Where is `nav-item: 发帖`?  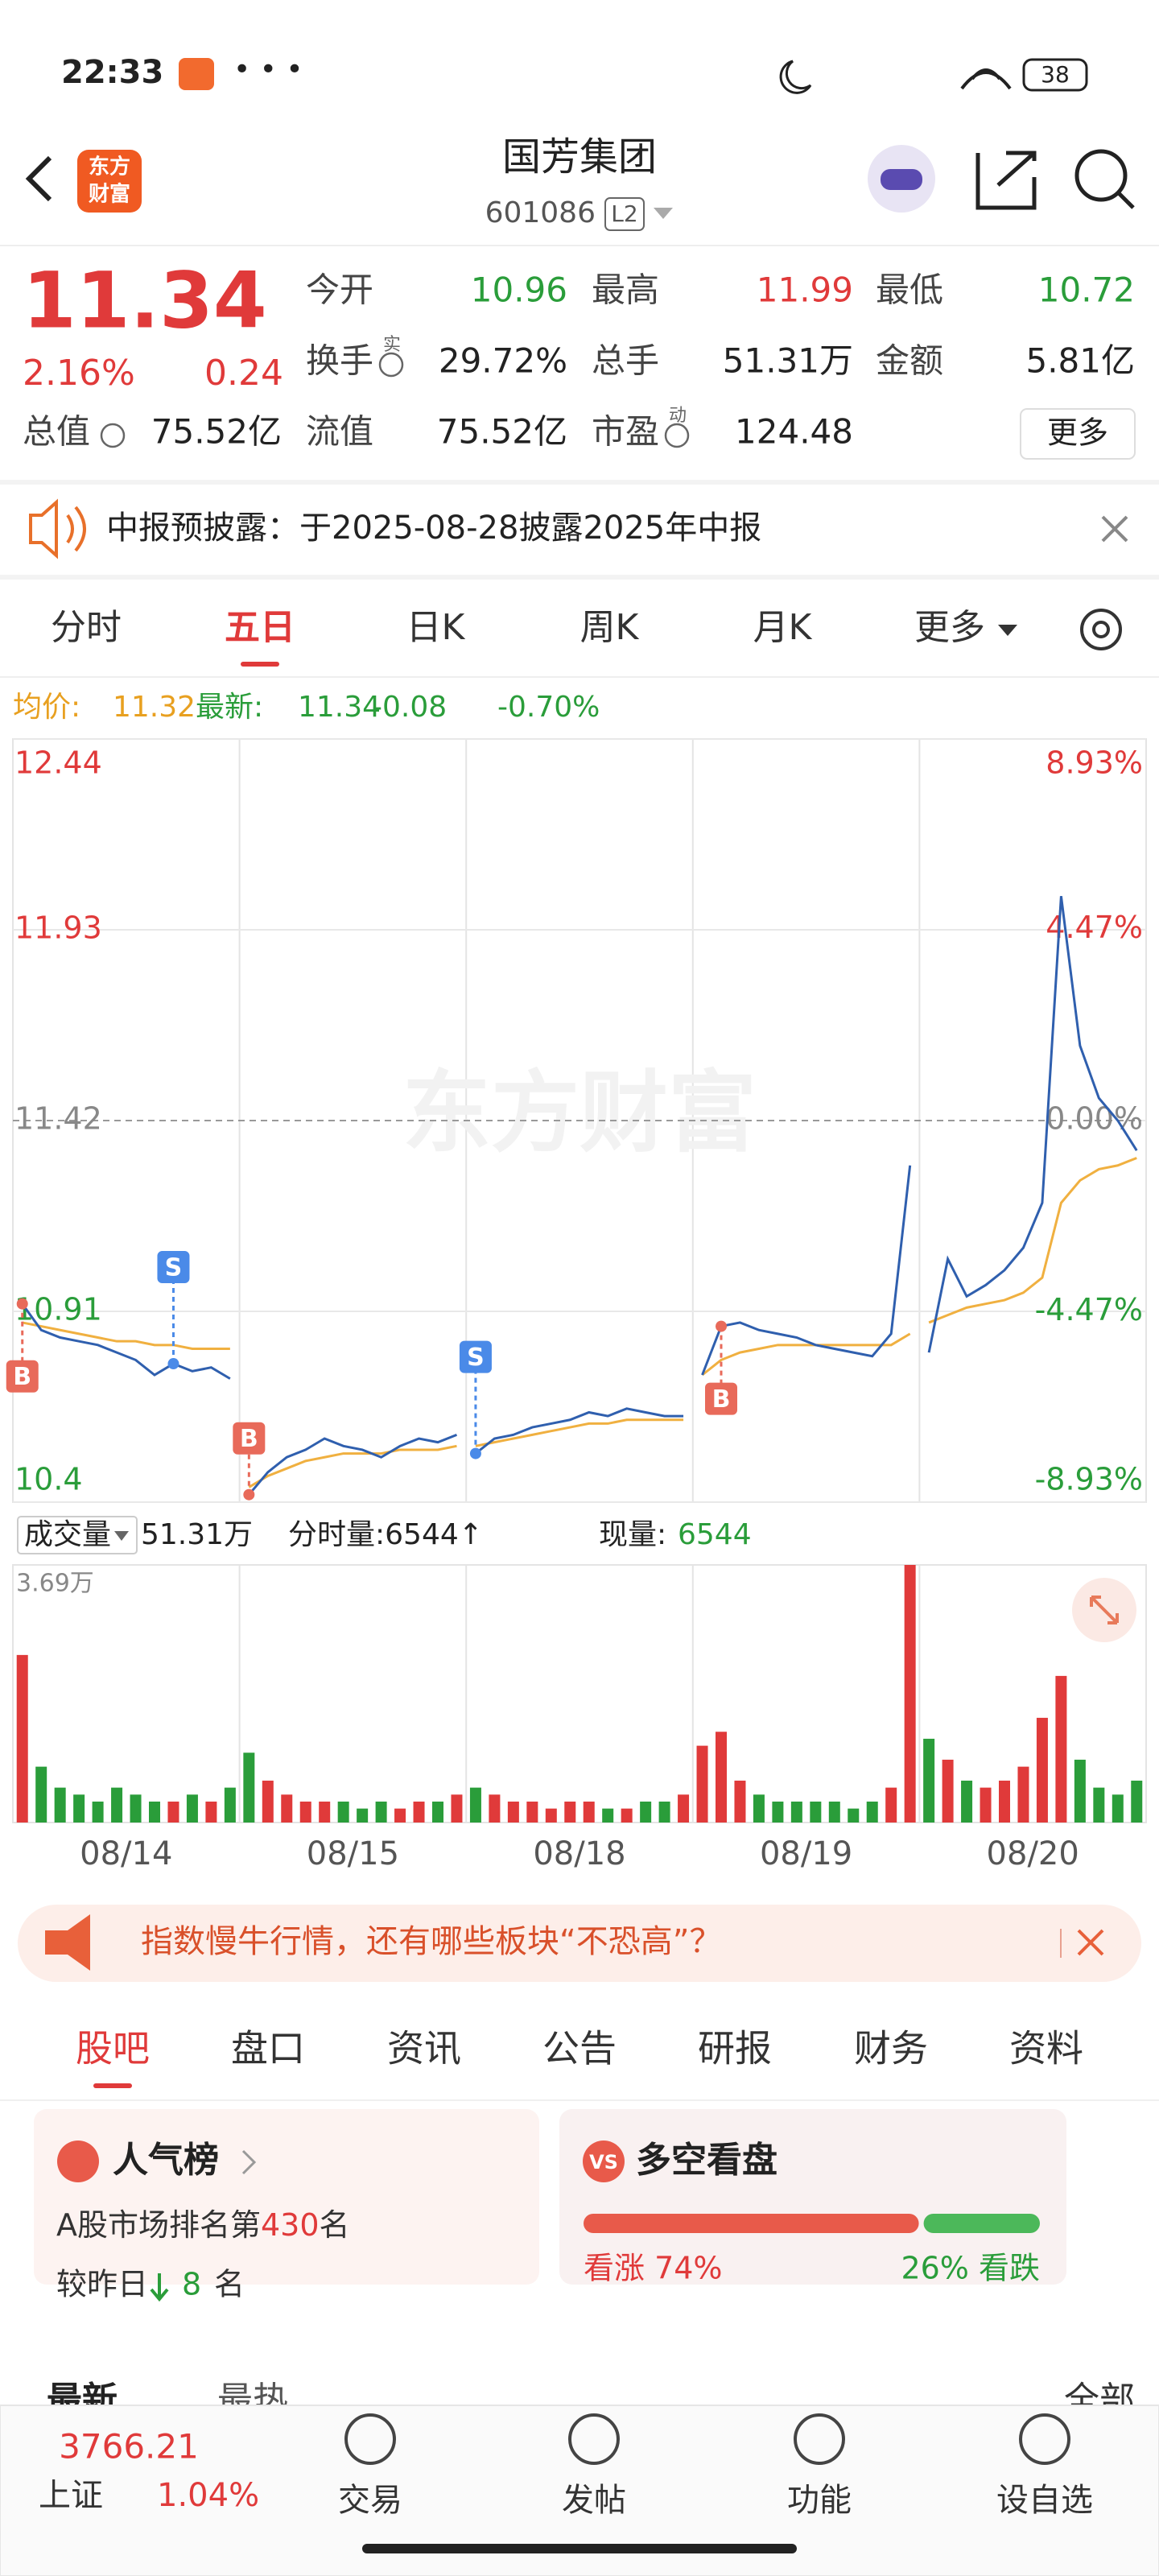
nav-item: 发帖 is located at coordinates (594, 2500).